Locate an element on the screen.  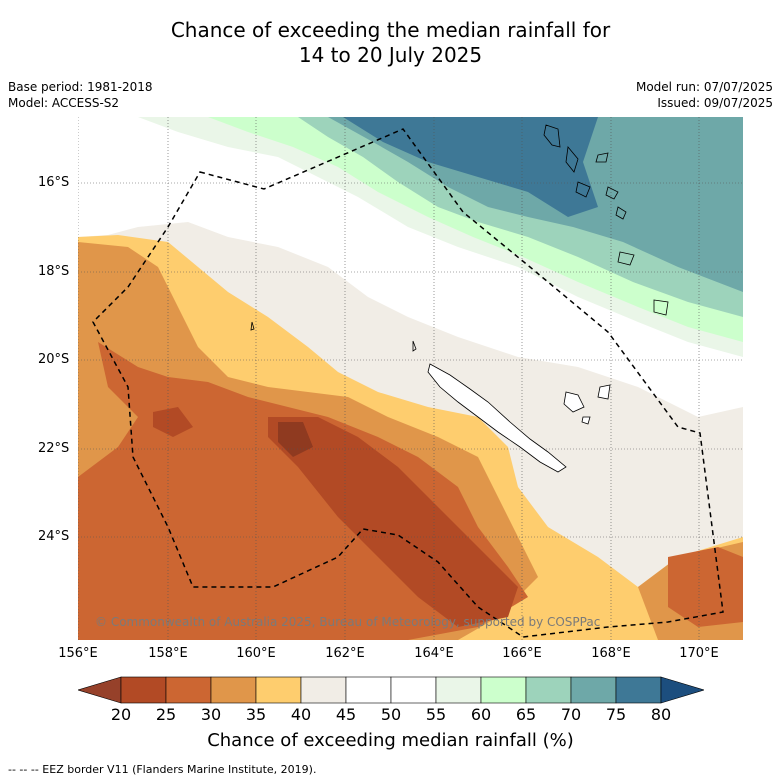
lon-label-164e: 164°E is located at coordinates (434, 653).